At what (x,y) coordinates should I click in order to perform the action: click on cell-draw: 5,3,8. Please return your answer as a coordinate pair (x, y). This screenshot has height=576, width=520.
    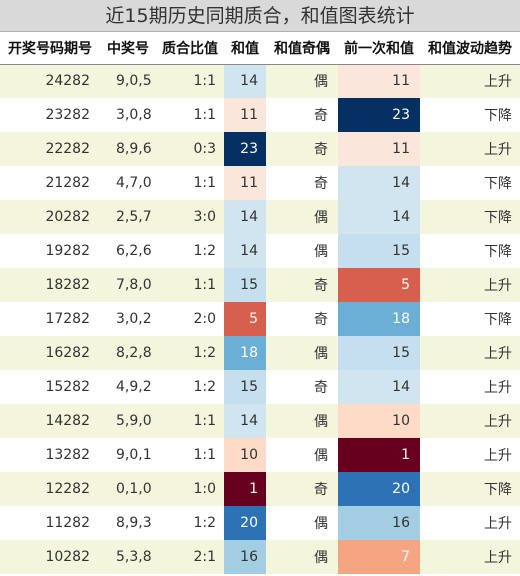
    Looking at the image, I should click on (128, 557).